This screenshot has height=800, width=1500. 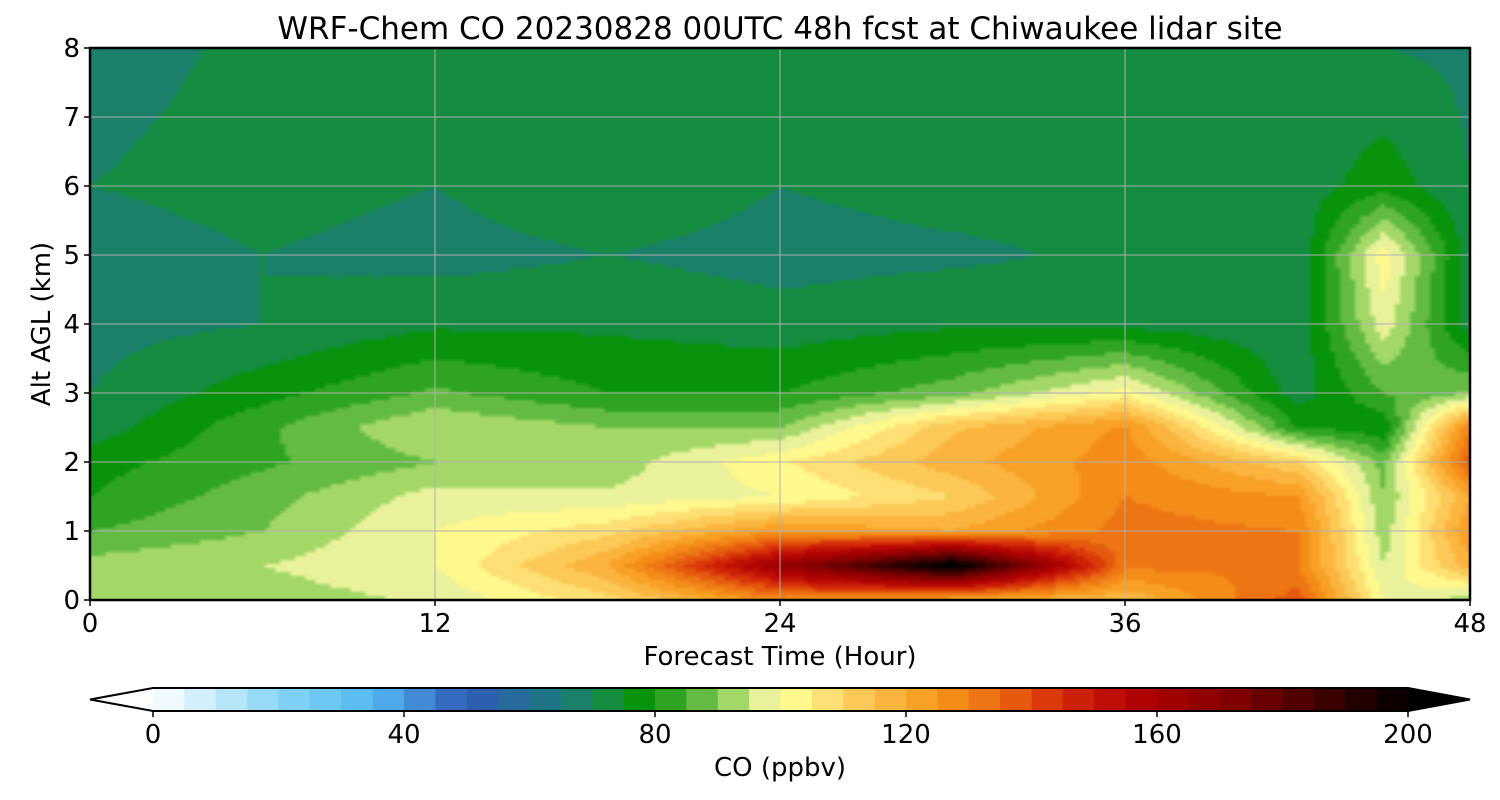 What do you see at coordinates (1124, 624) in the screenshot?
I see `x-tick-label: 36` at bounding box center [1124, 624].